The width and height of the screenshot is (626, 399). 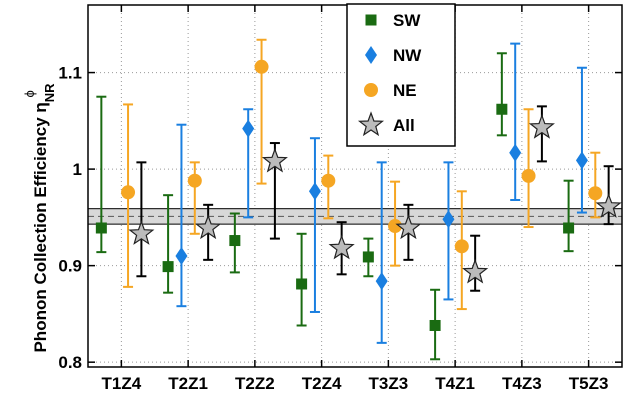 I want to click on legend-item-nw: NW, so click(x=393, y=55).